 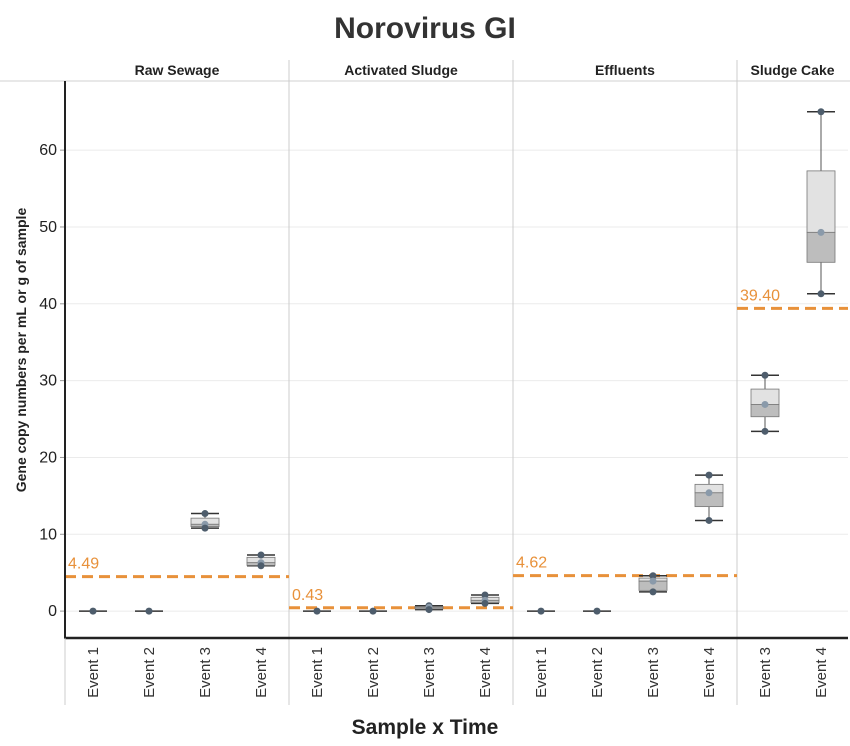 I want to click on y-tick-label: 0, so click(x=52, y=611).